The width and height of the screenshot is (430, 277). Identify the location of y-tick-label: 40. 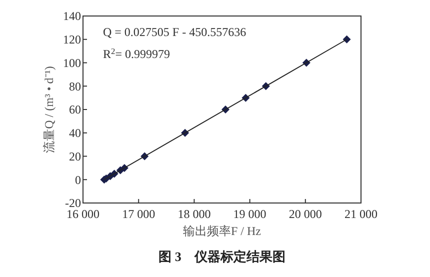
(75, 133).